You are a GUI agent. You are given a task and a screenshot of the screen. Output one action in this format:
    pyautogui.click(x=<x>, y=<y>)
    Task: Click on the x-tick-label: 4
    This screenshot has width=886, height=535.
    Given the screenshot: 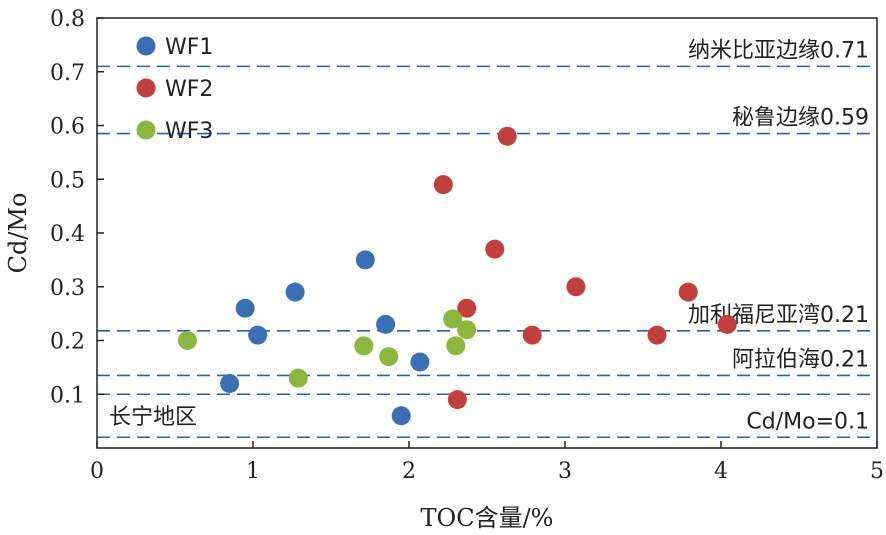 What is the action you would take?
    pyautogui.click(x=721, y=471)
    